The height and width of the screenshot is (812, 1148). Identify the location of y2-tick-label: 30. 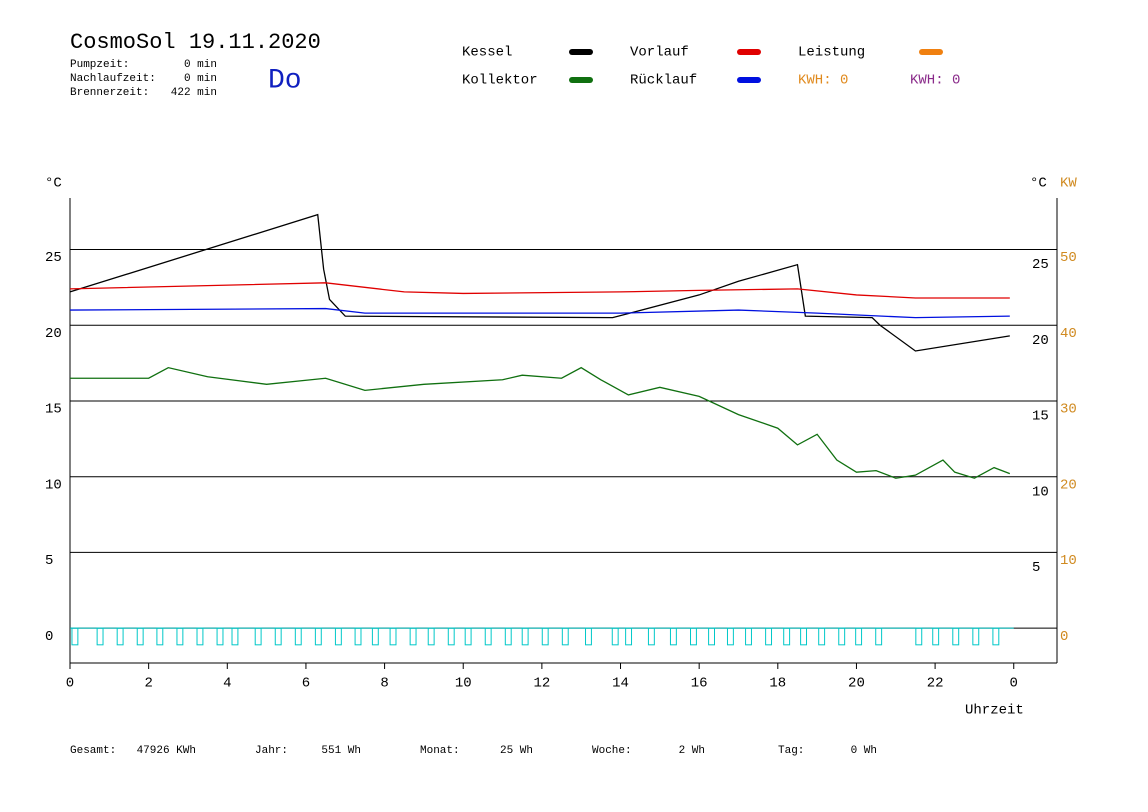
(1068, 410).